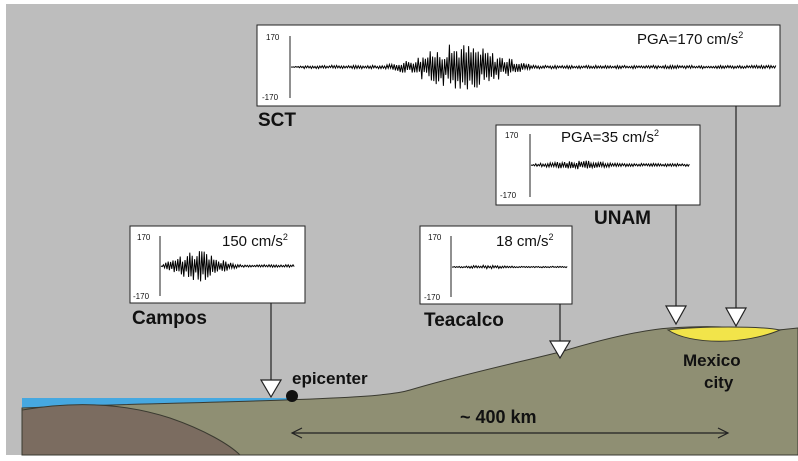 This screenshot has width=798, height=461. I want to click on campos-panel: 170 -170 150 cm/s2, so click(217, 264).